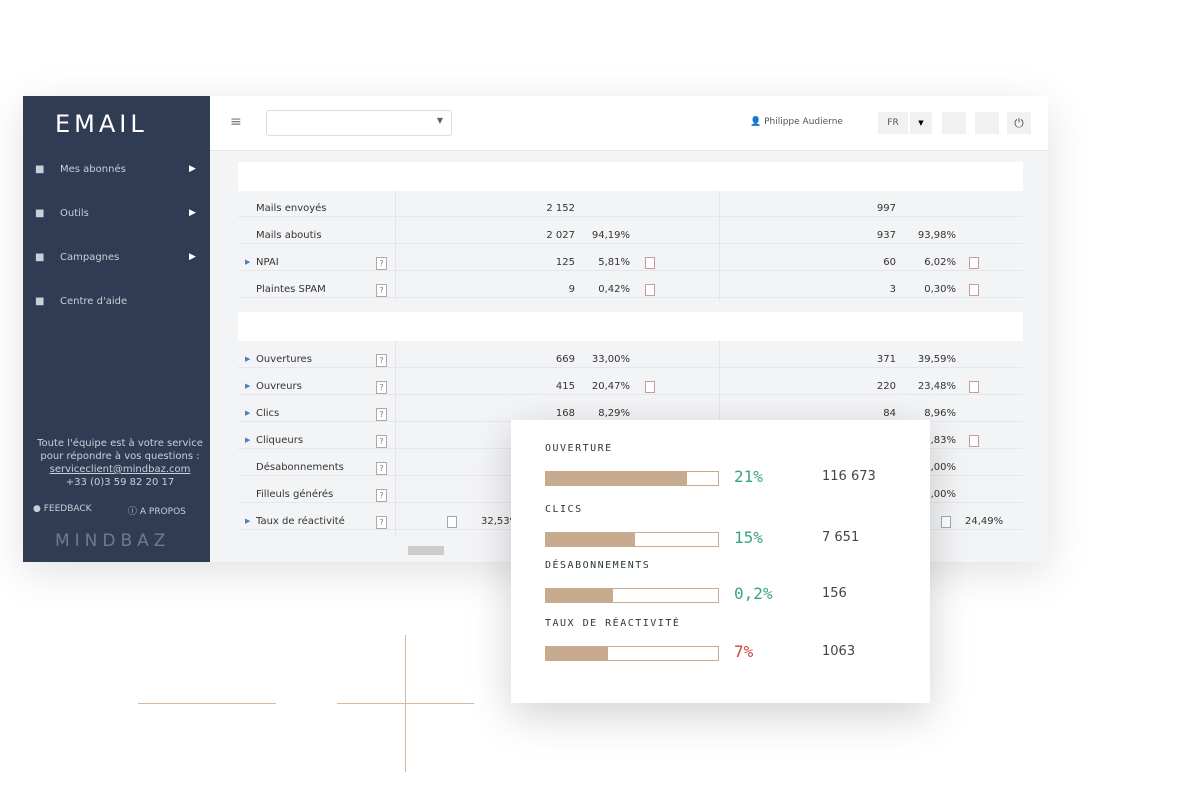  What do you see at coordinates (936, 359) in the screenshot?
I see `cell: 39,59%` at bounding box center [936, 359].